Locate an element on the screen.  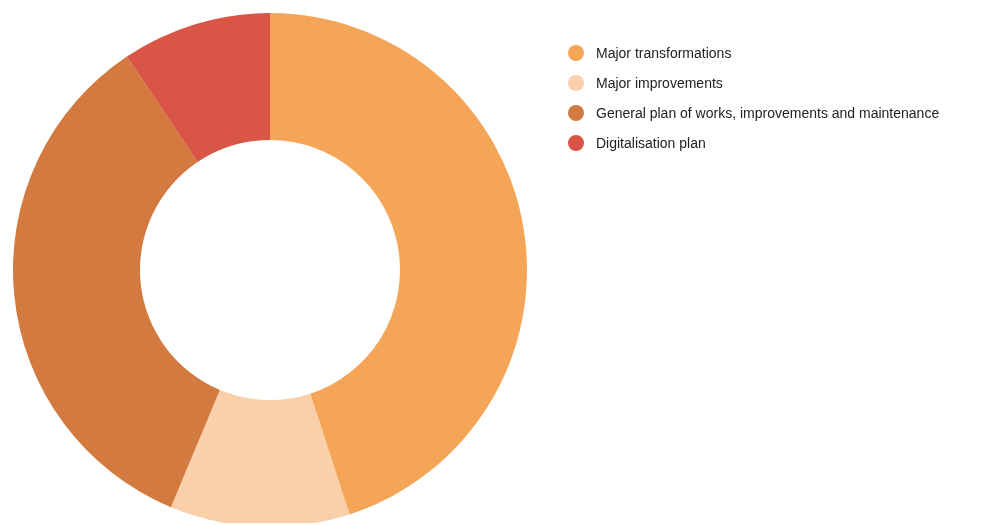
legend-label: Major transformations is located at coordinates (664, 53).